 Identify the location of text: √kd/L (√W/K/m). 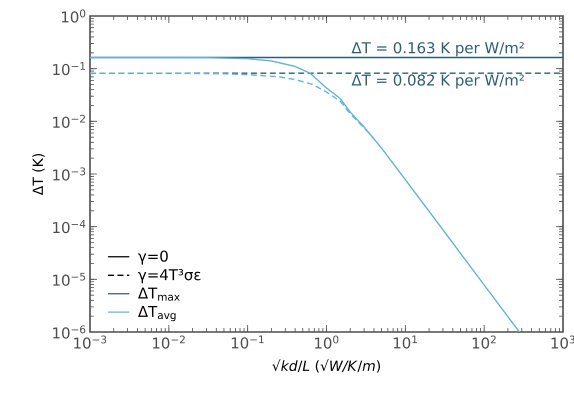
(326, 366).